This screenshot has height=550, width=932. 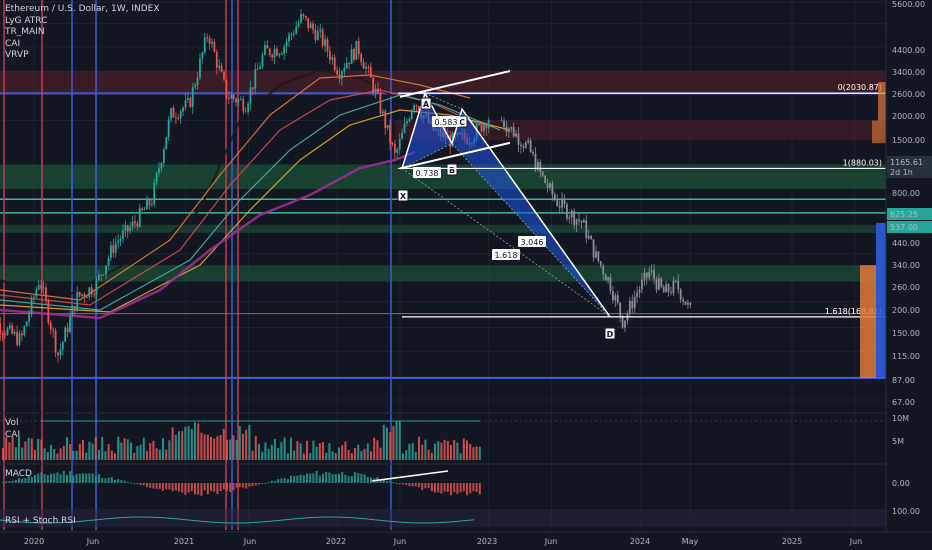 What do you see at coordinates (17, 55) in the screenshot?
I see `indicator-vrvp: VRVP` at bounding box center [17, 55].